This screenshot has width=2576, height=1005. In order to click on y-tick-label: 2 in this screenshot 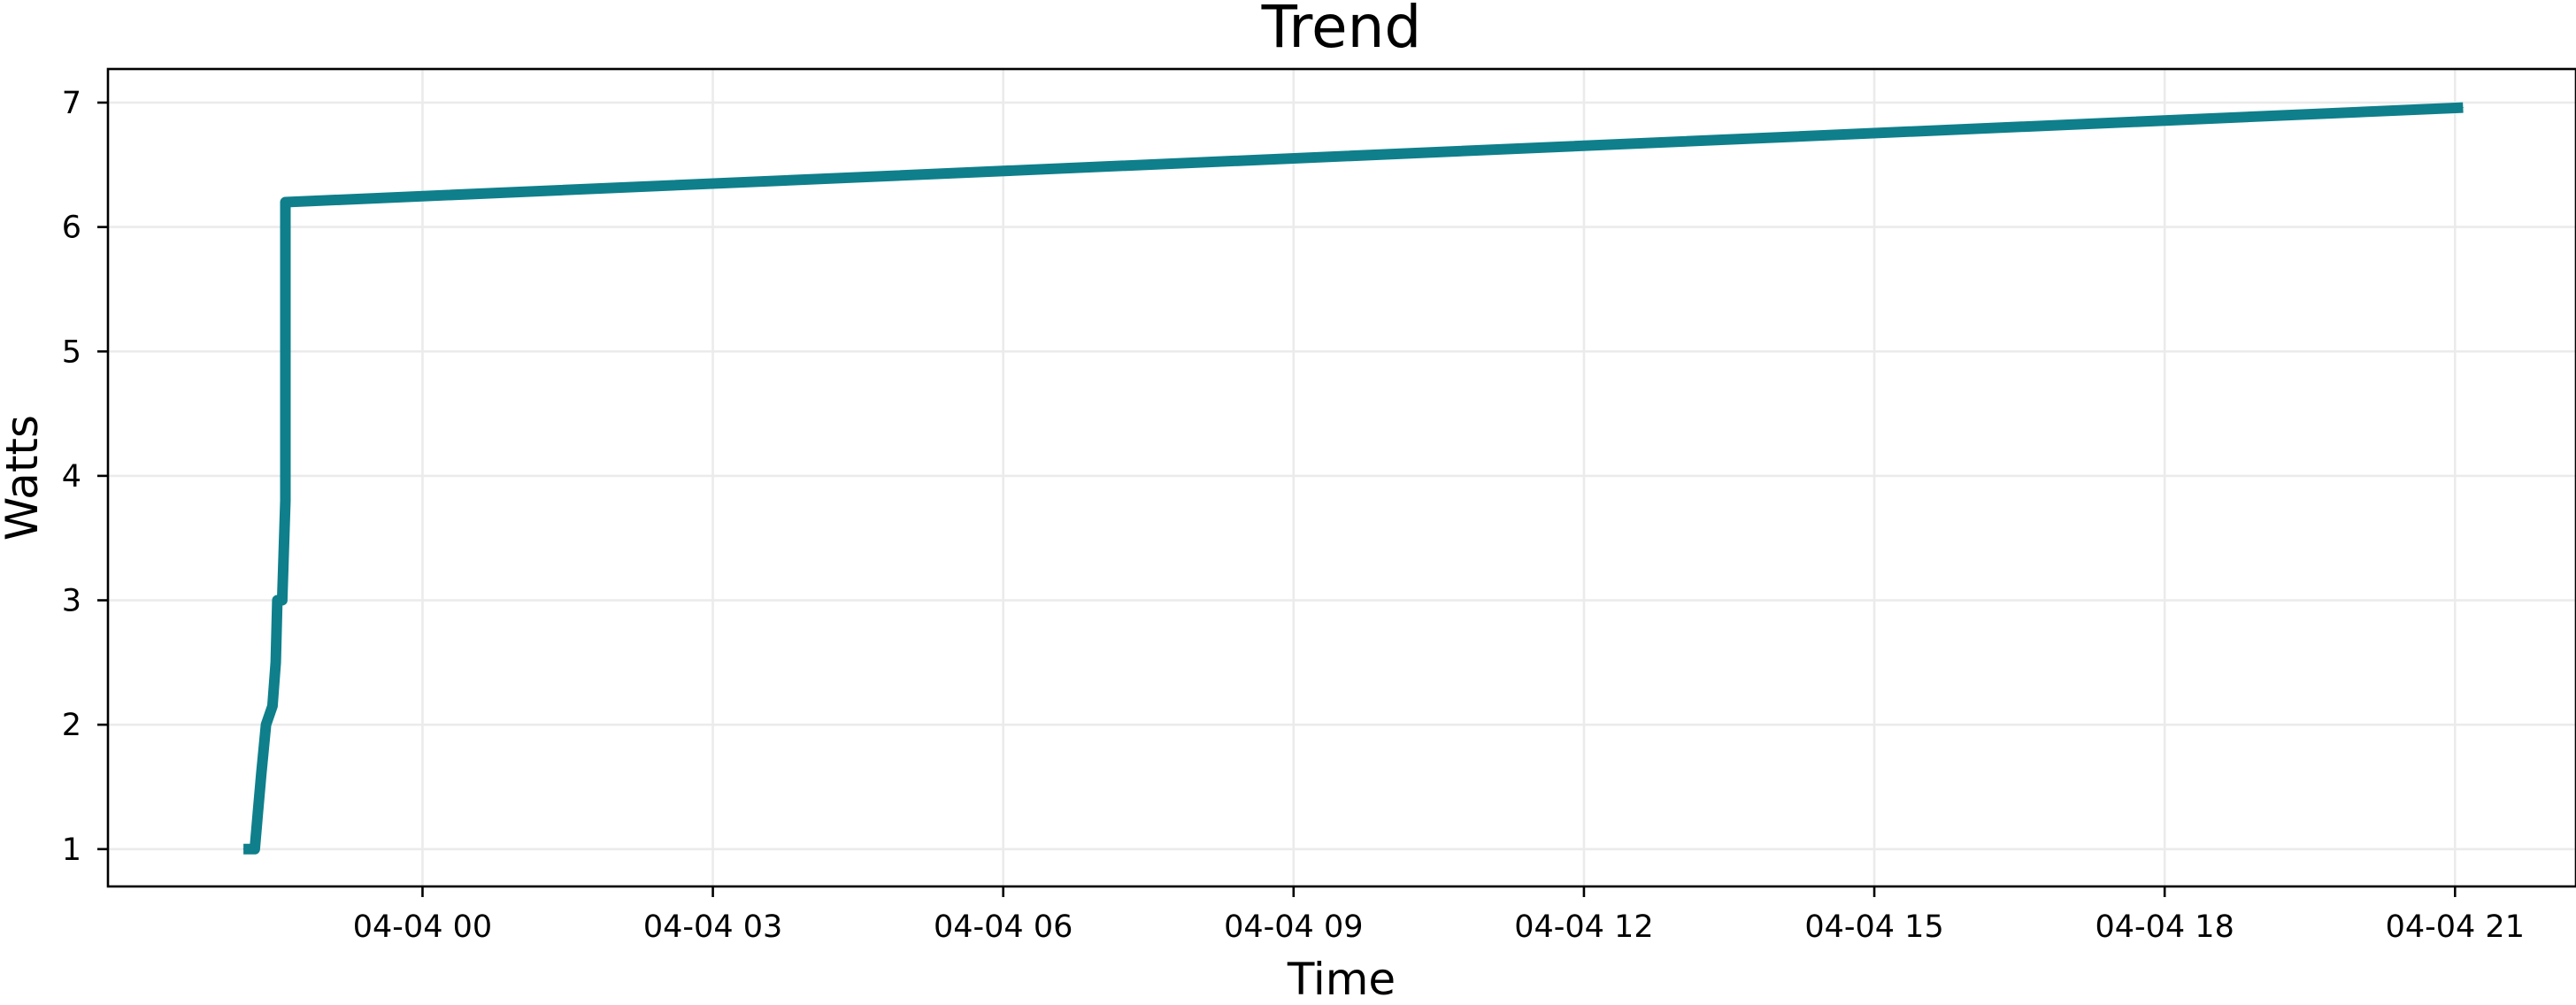, I will do `click(71, 725)`.